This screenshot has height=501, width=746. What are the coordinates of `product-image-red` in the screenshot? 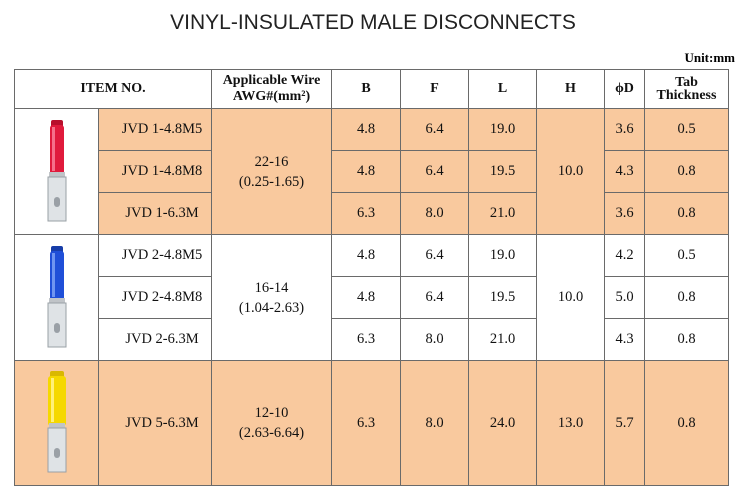 It's located at (56, 171).